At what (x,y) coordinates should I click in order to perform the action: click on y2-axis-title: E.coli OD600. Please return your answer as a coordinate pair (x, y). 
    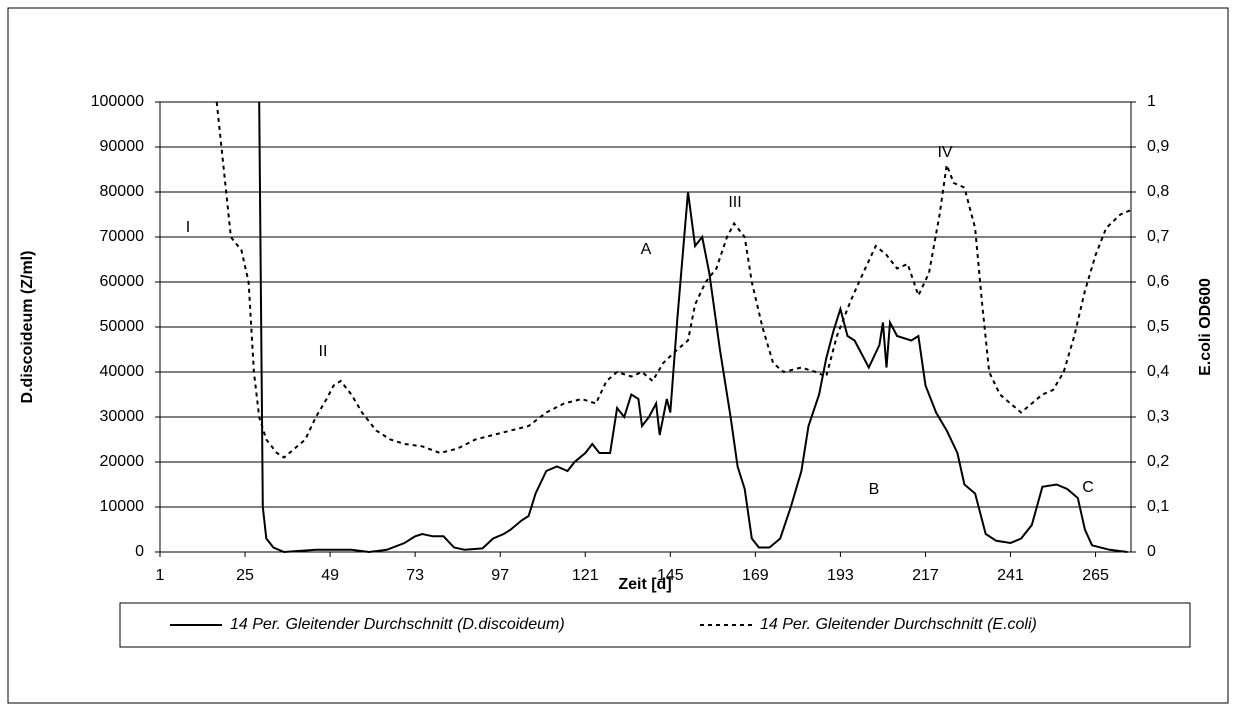
    Looking at the image, I should click on (1205, 327).